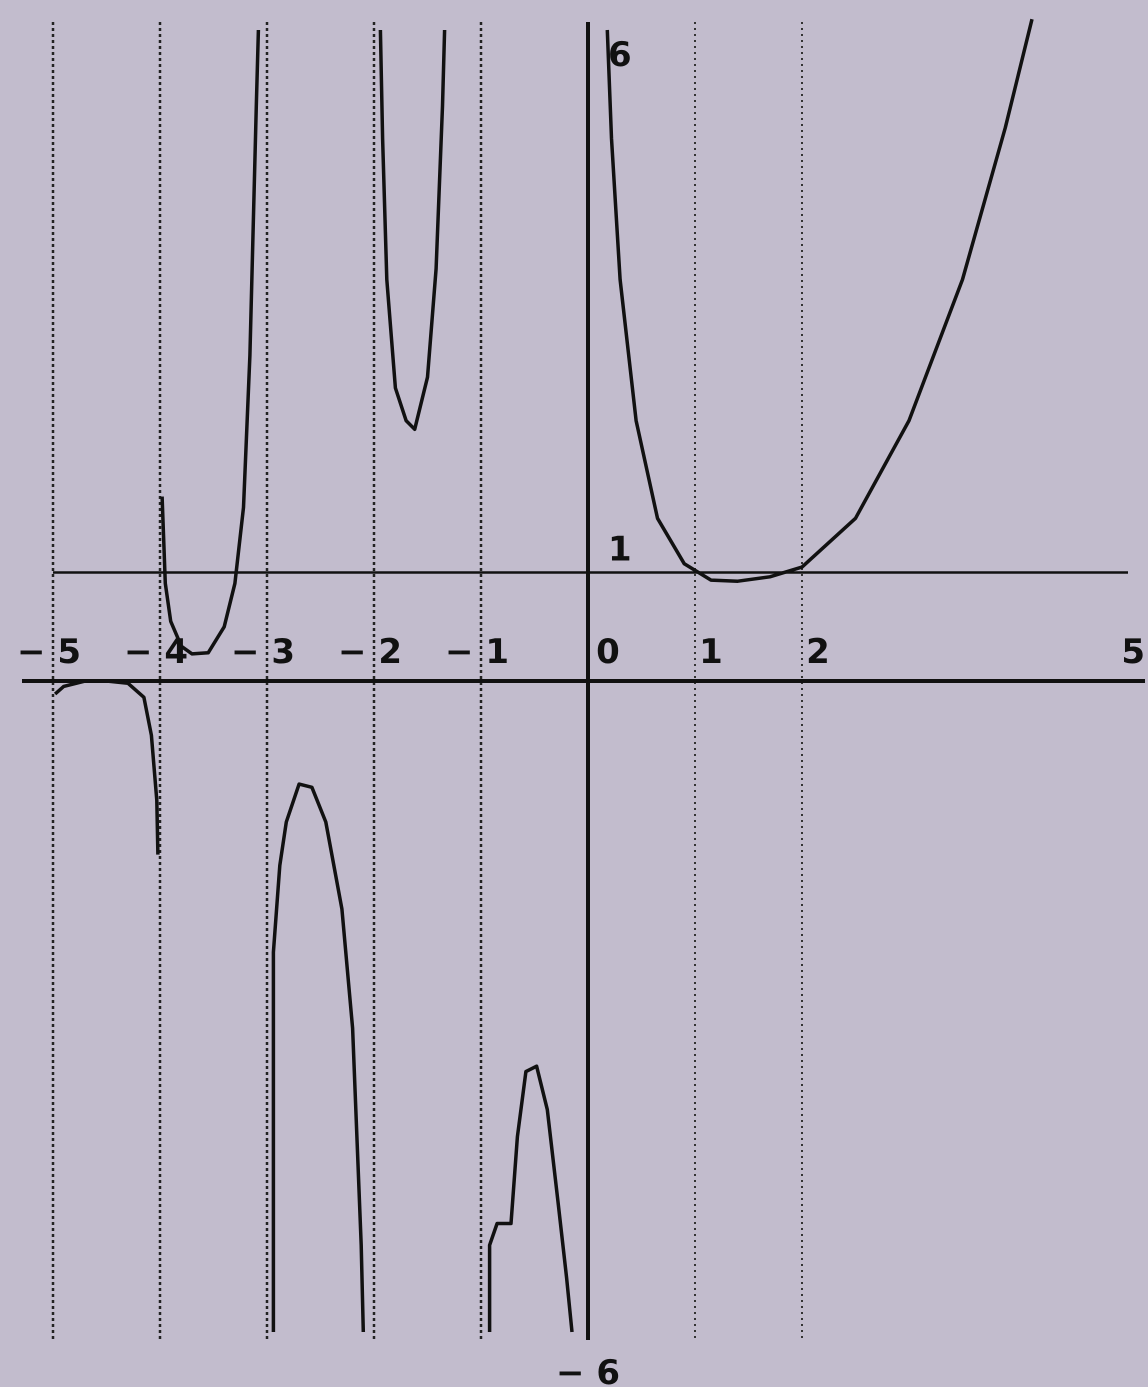  I want to click on x-tick-label: − 4, so click(156, 652).